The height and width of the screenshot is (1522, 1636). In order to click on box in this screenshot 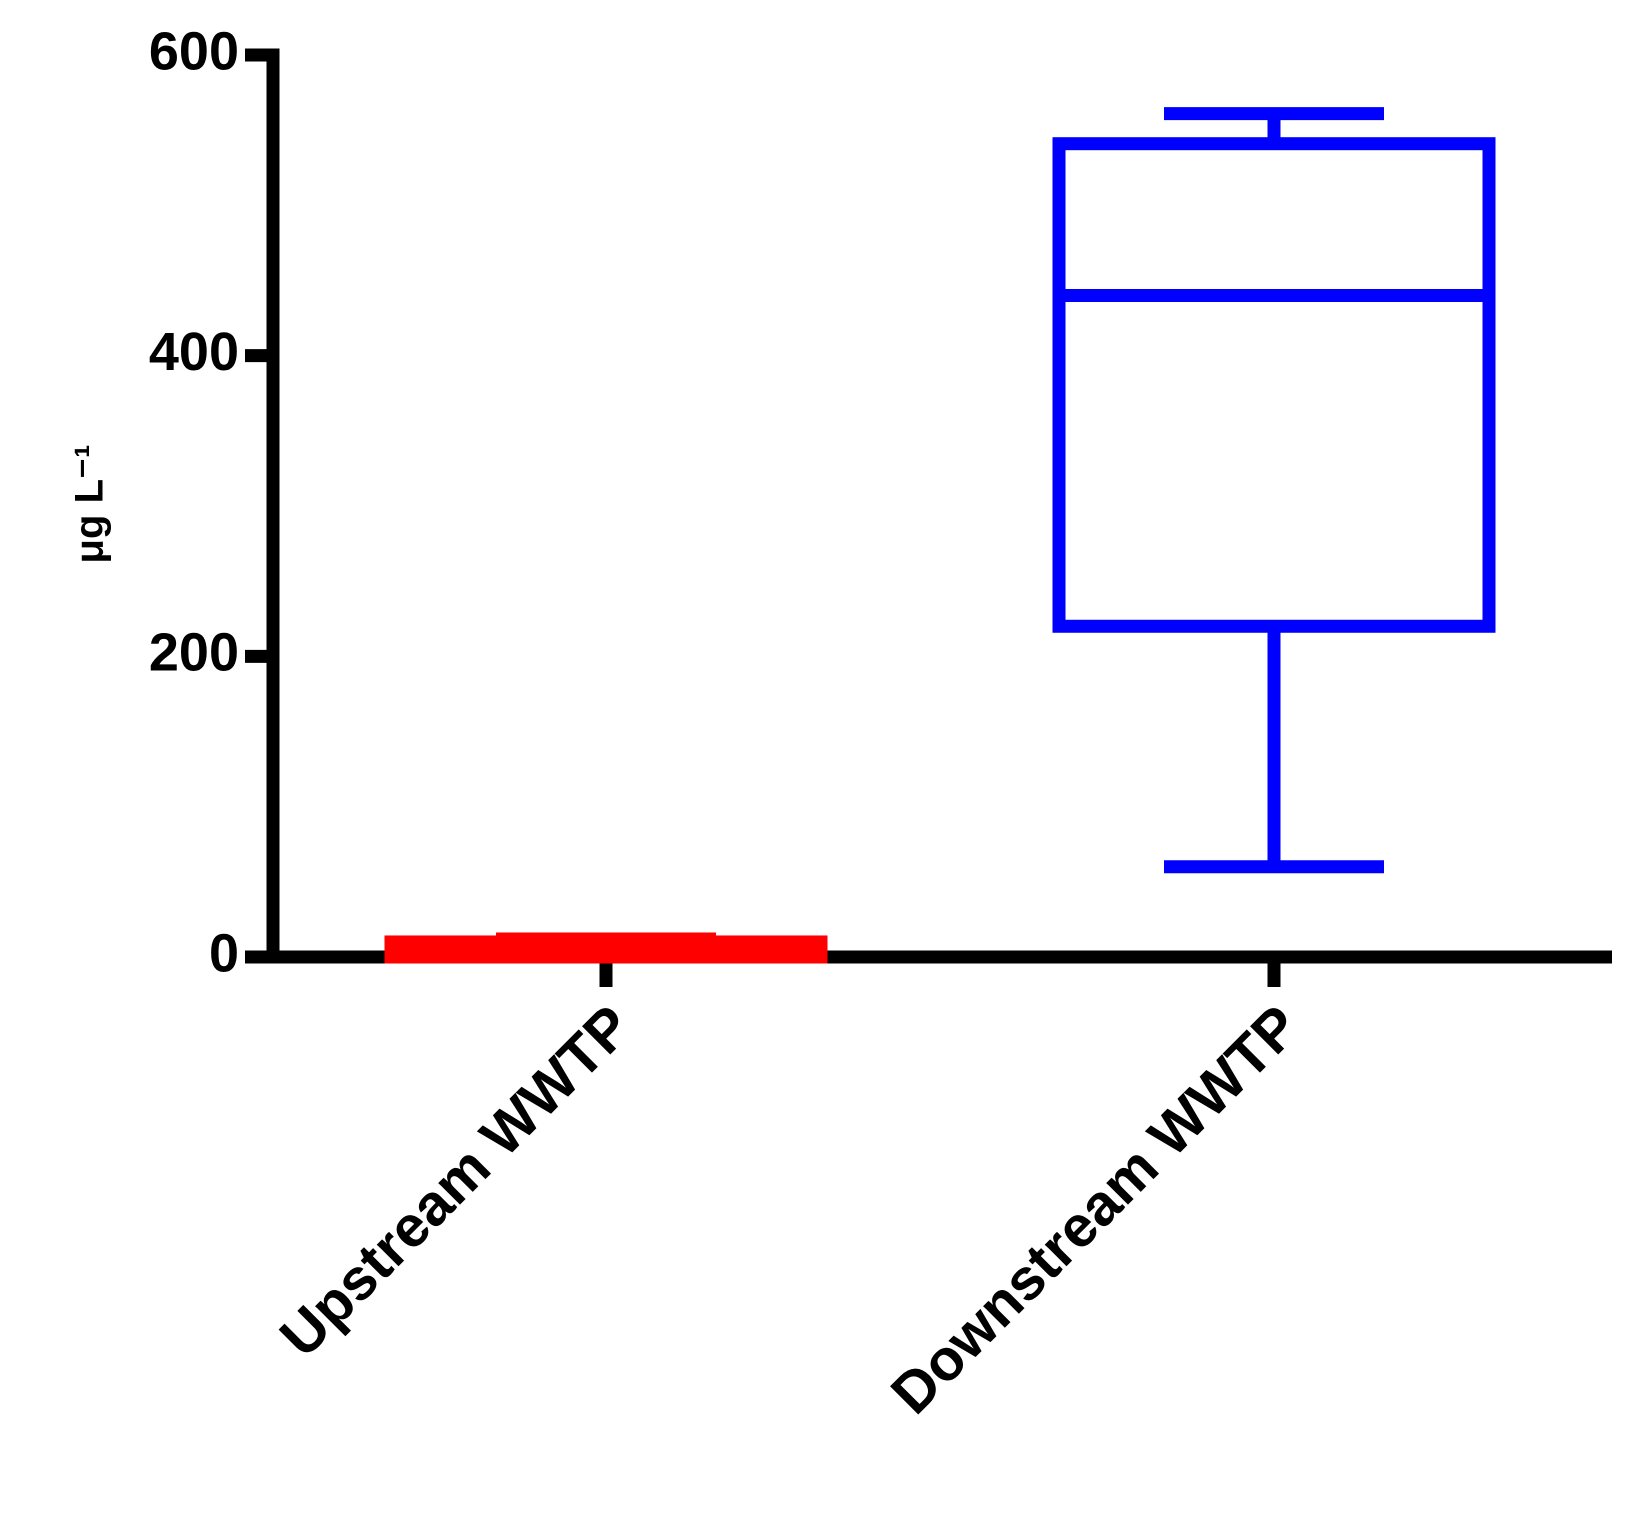, I will do `click(1274, 385)`.